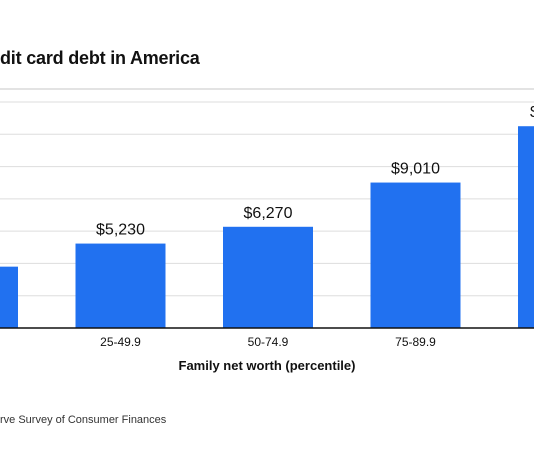 The height and width of the screenshot is (462, 534). I want to click on bar-value-label: $, so click(532, 112).